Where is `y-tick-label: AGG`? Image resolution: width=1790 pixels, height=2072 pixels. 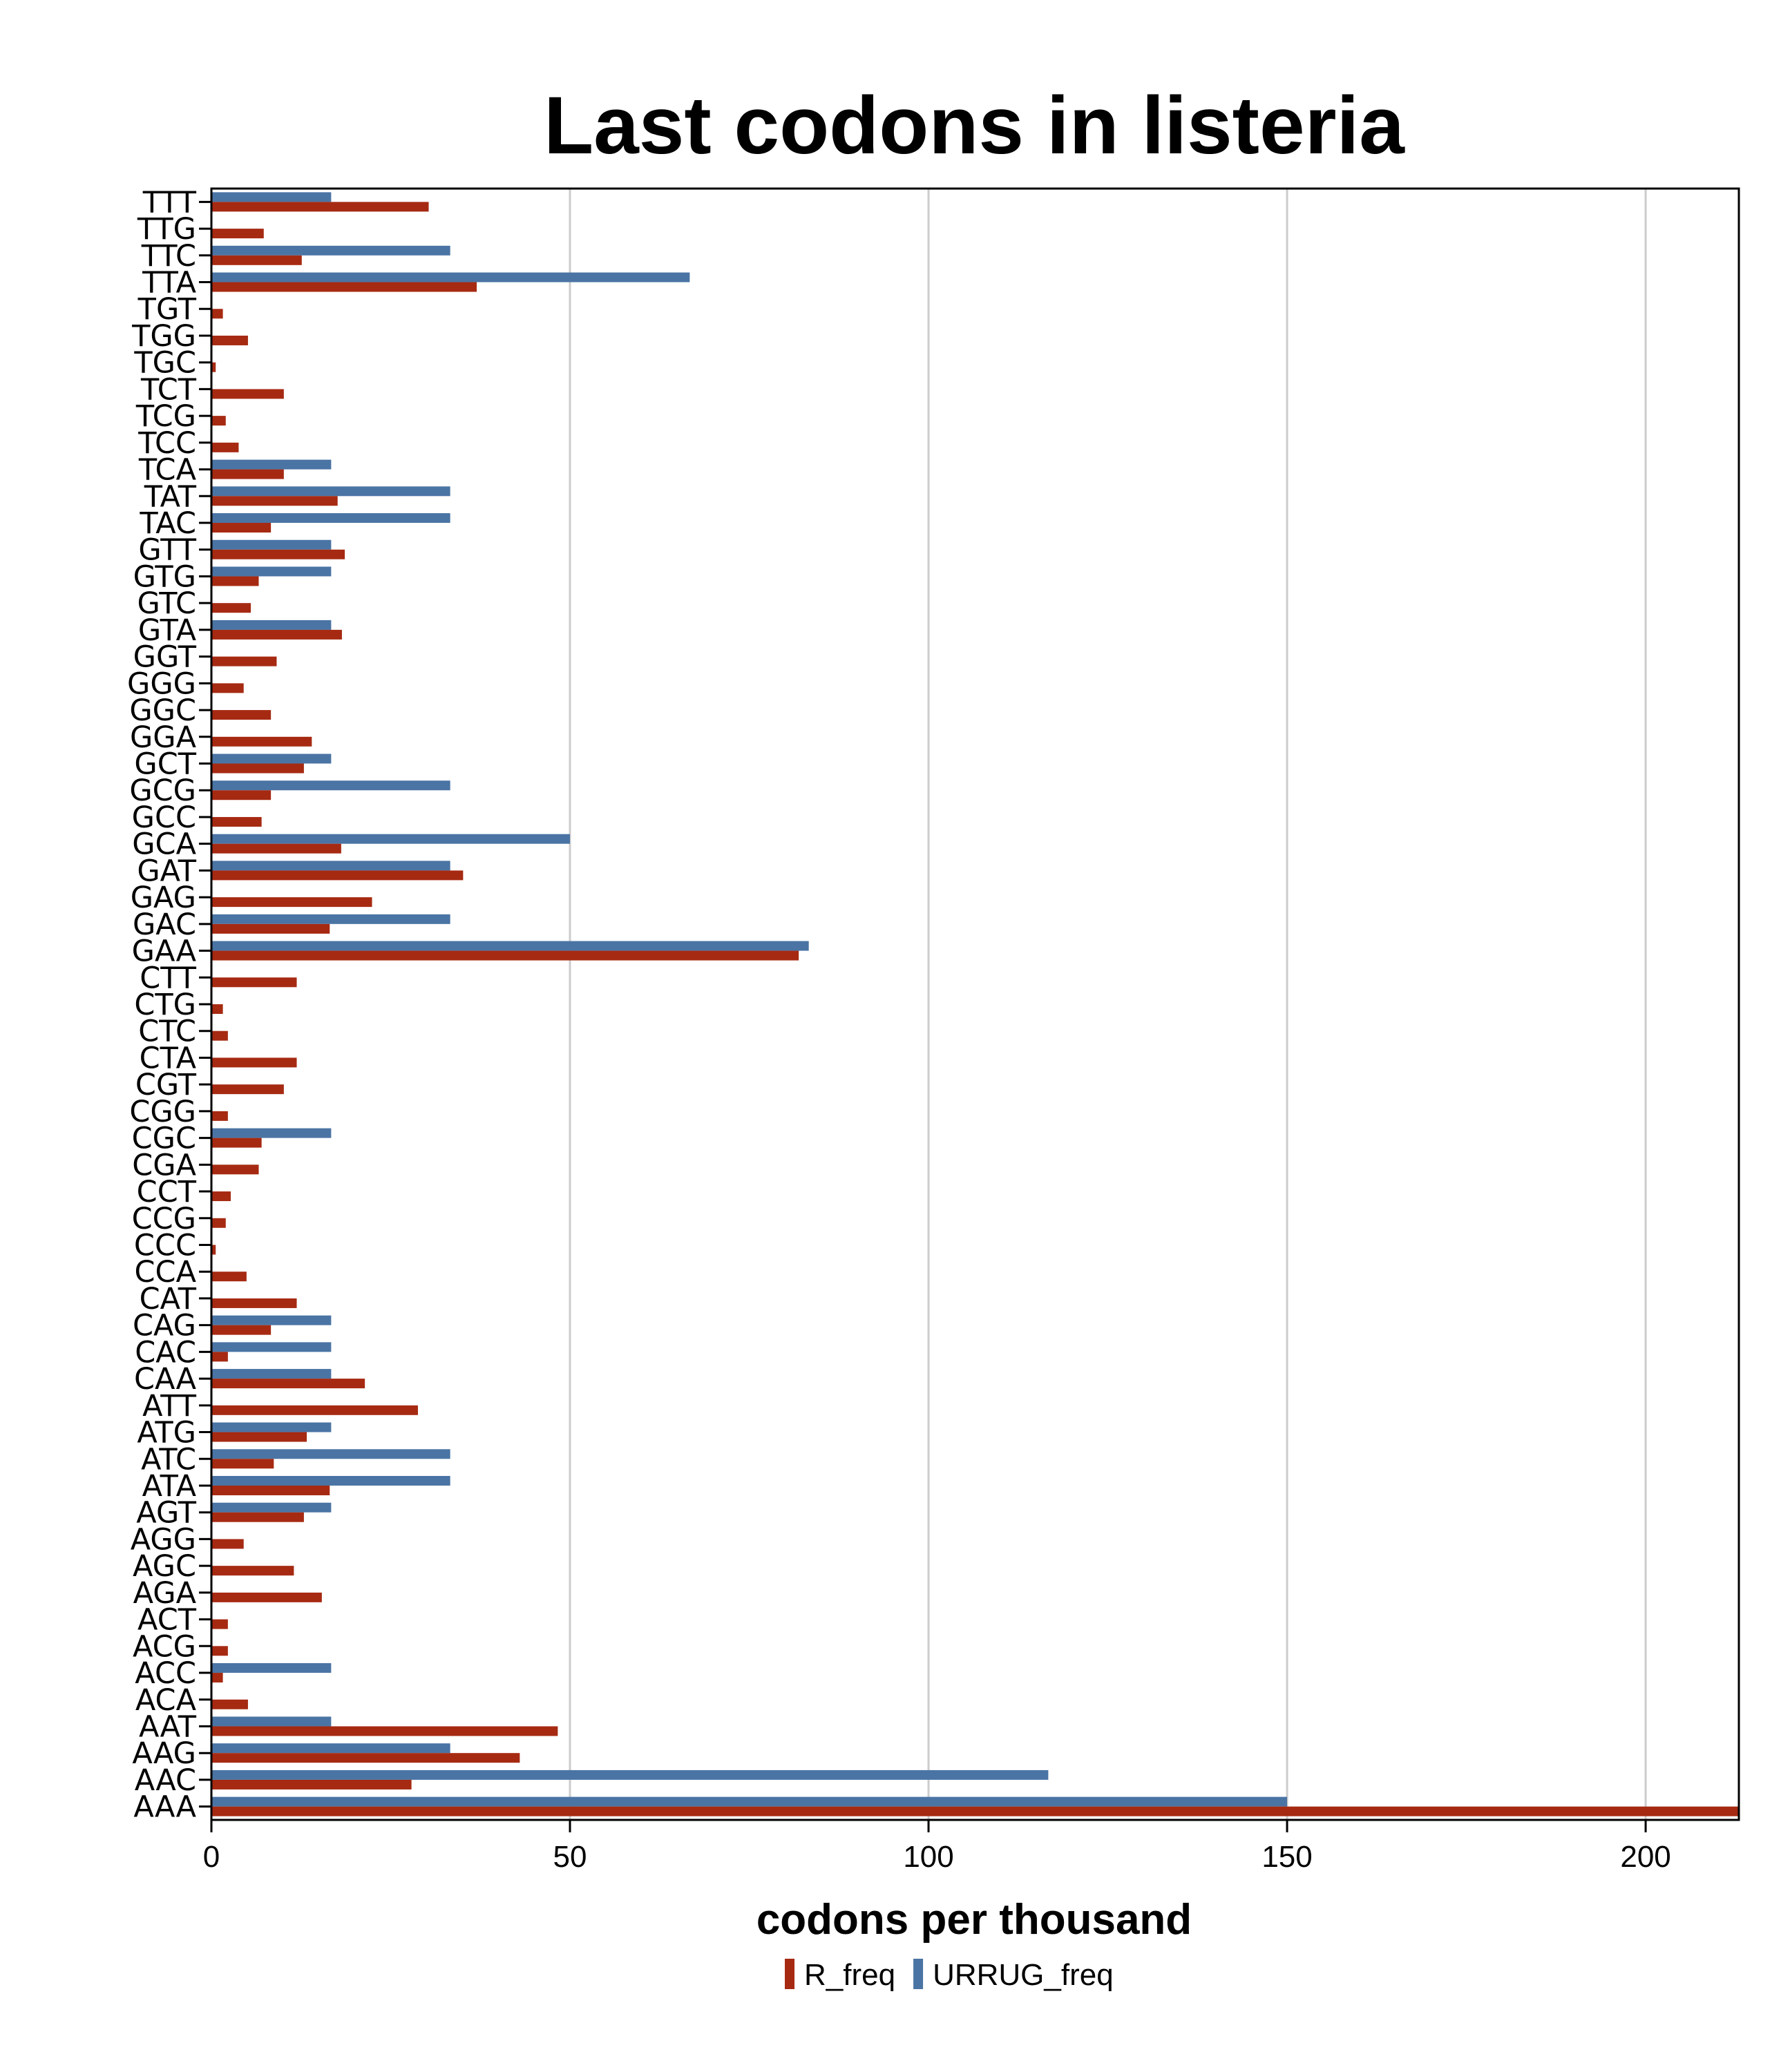
y-tick-label: AGG is located at coordinates (164, 1539).